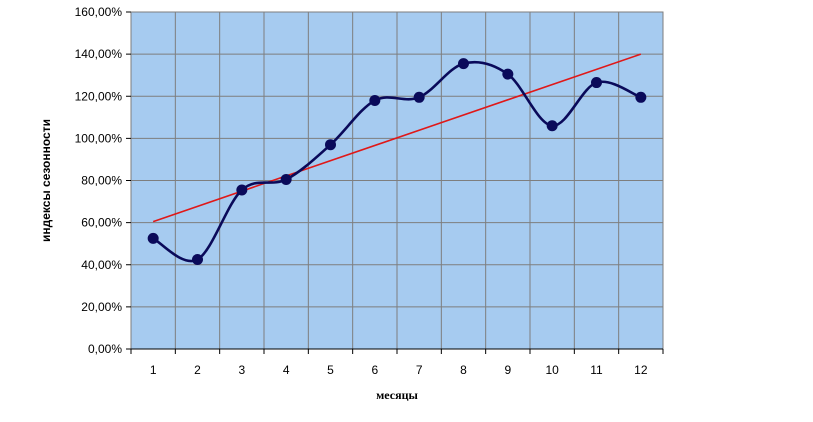 The image size is (813, 422). What do you see at coordinates (46, 180) in the screenshot?
I see `y-axis-label: индексы сезонности` at bounding box center [46, 180].